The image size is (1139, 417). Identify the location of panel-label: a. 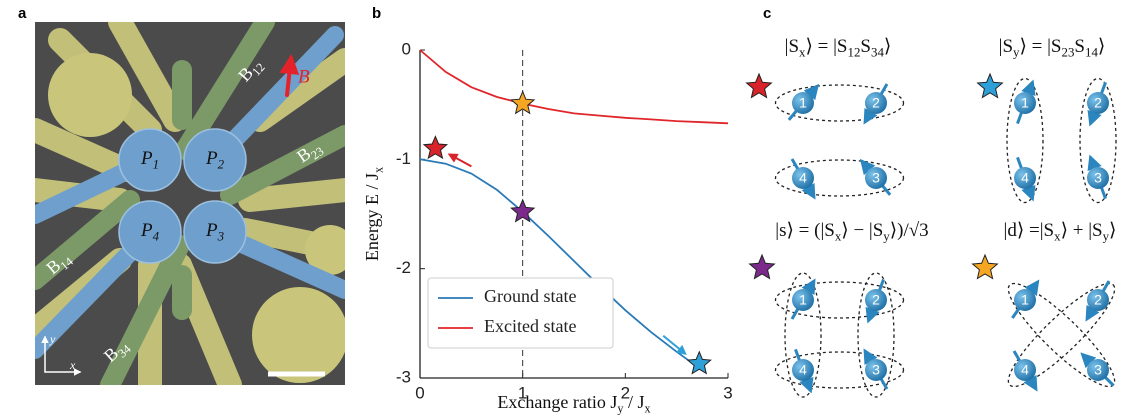
(22, 13).